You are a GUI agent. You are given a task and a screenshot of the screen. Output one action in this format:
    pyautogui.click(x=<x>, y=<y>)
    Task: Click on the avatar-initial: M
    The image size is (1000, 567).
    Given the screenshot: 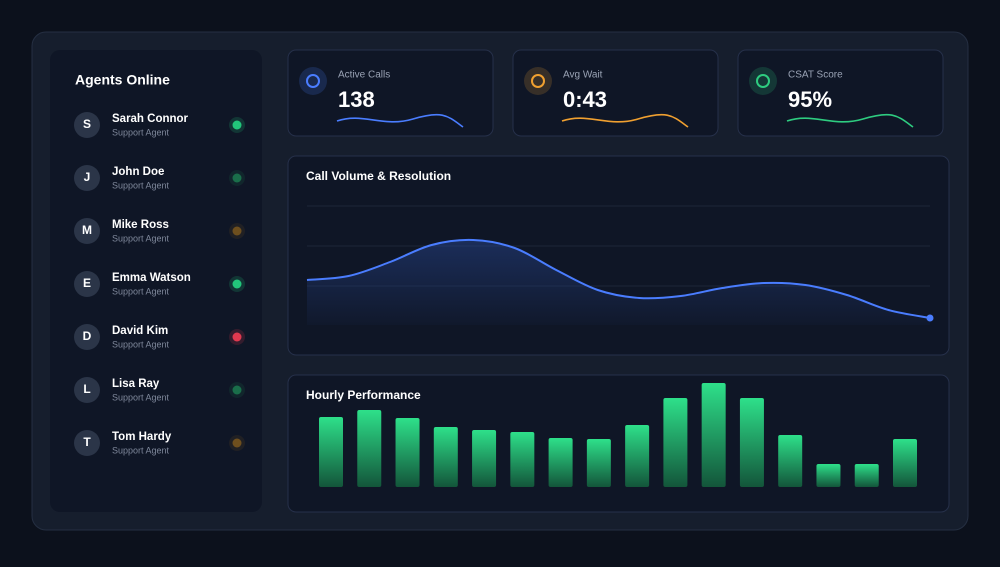 What is the action you would take?
    pyautogui.click(x=87, y=230)
    